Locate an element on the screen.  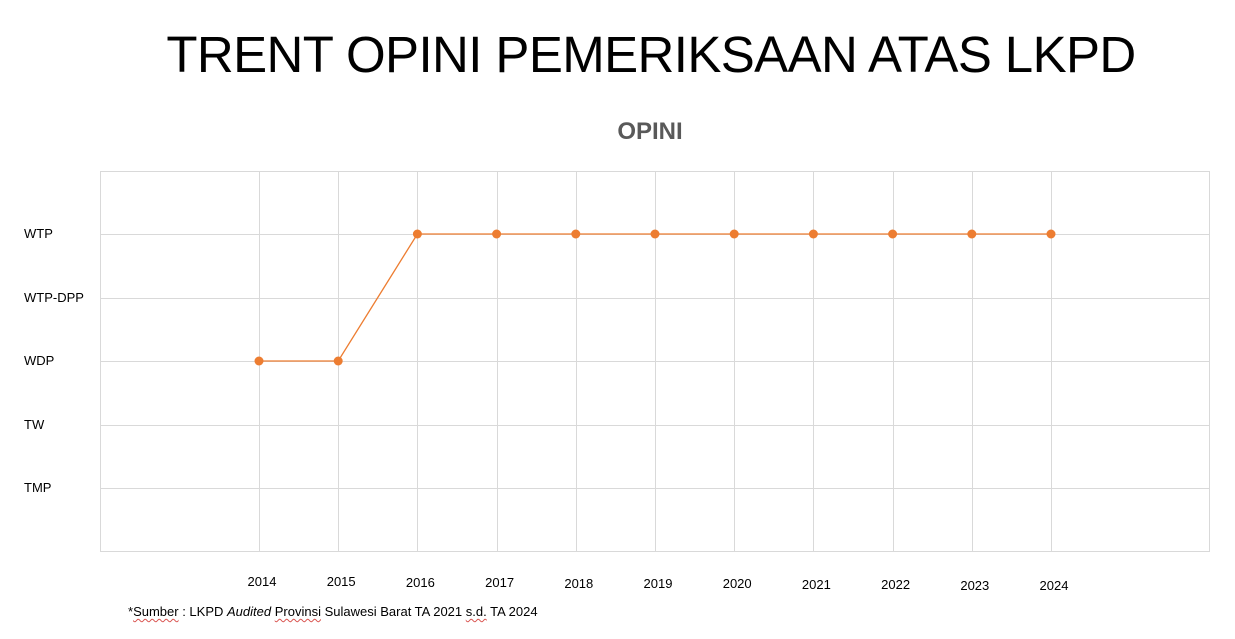
footnote-suffix: TA 2024 is located at coordinates (512, 611).